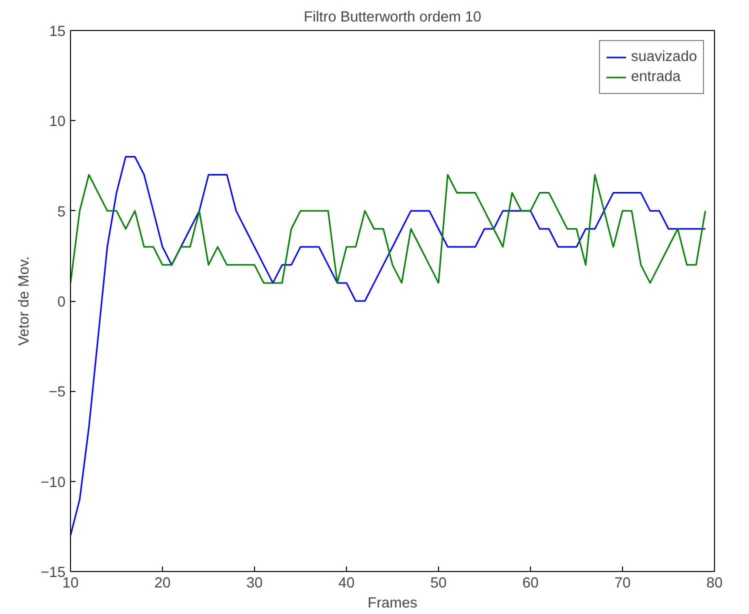 The image size is (749, 614). I want to click on x-tick-label: 70, so click(622, 584).